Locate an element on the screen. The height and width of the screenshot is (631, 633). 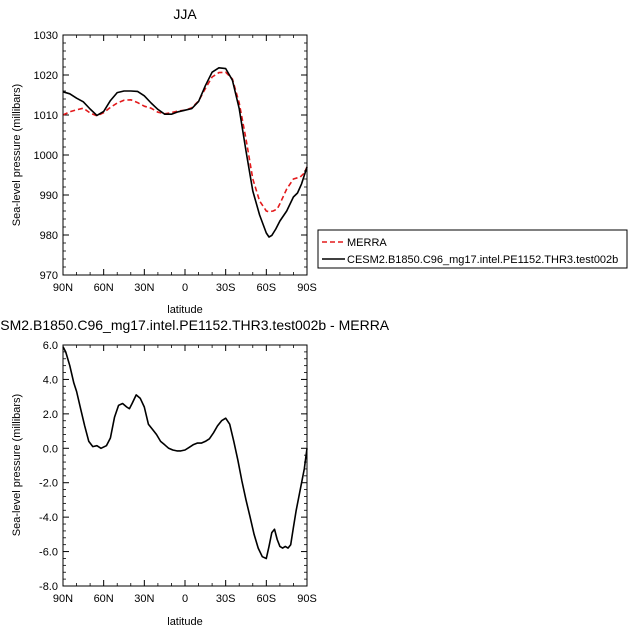
y-tick-label: 1010 is located at coordinates (46, 116).